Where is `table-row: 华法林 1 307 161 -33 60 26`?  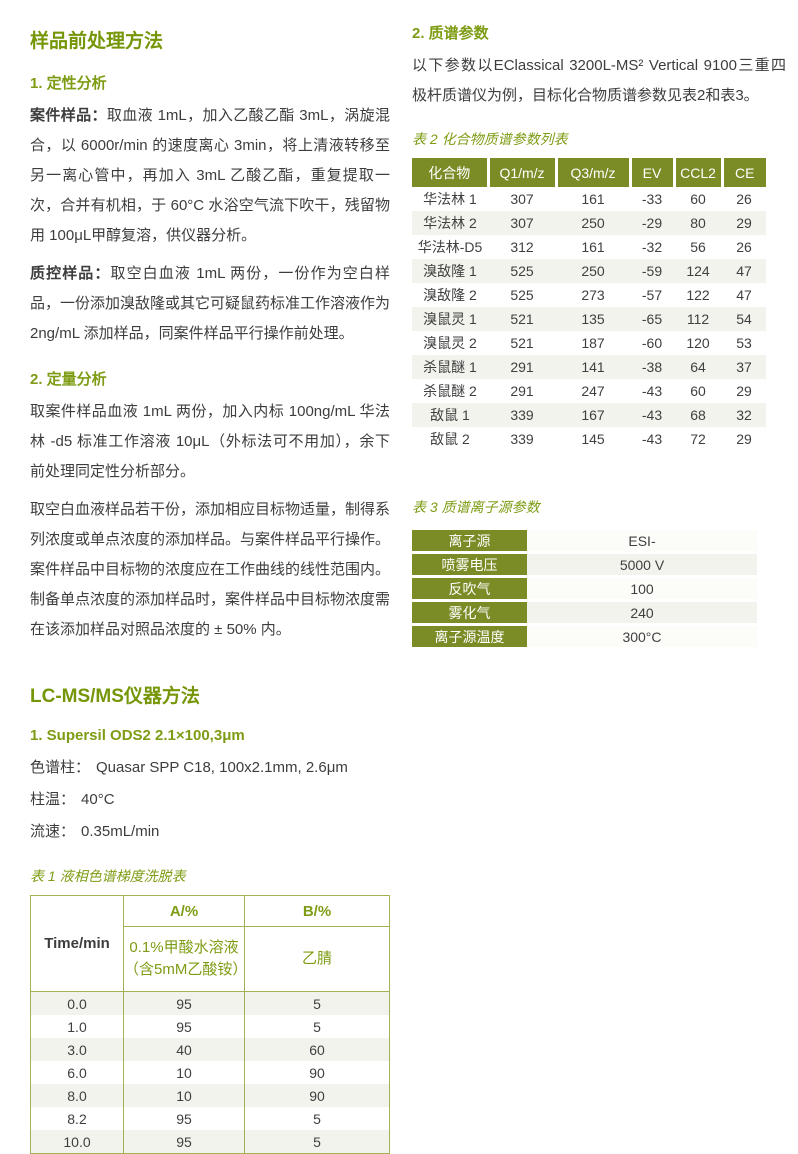 table-row: 华法林 1 307 161 -33 60 26 is located at coordinates (589, 199).